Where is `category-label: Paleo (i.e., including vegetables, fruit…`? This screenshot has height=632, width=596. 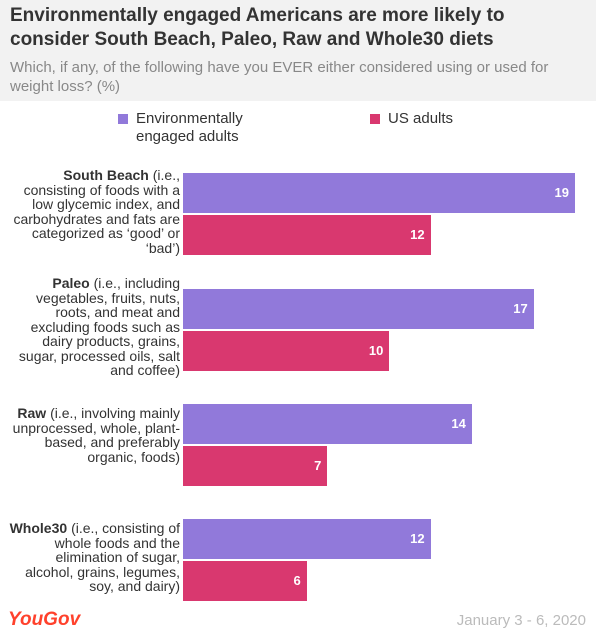 category-label: Paleo (i.e., including vegetables, fruit… is located at coordinates (94, 327).